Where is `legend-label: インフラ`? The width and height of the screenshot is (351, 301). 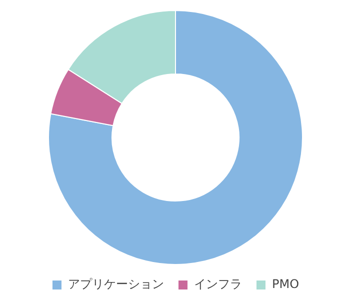 legend-label: インフラ is located at coordinates (218, 284).